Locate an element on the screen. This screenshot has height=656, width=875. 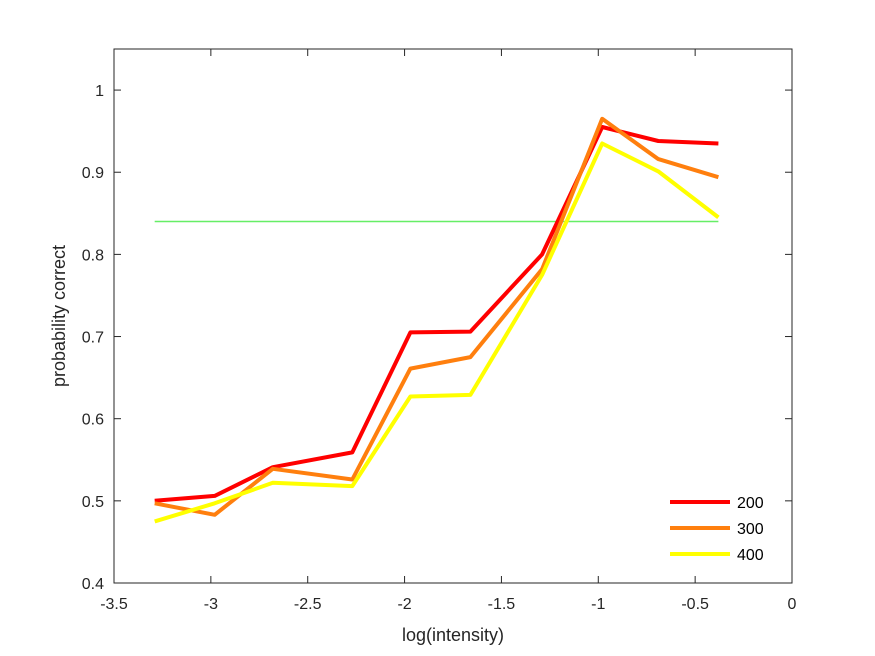
legend-label-300: 300 is located at coordinates (750, 529).